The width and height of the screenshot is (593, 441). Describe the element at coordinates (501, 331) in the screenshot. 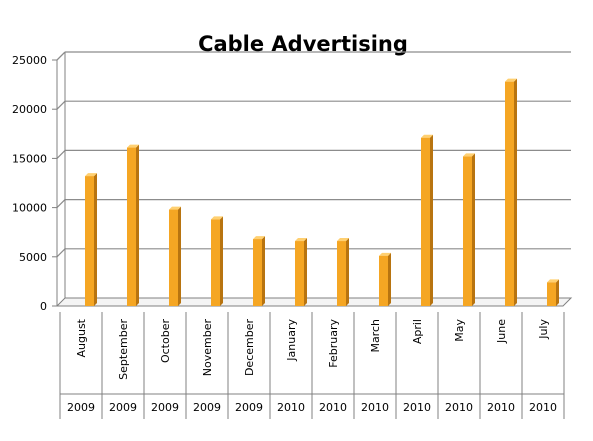

I see `x-tick-label: June` at that location.